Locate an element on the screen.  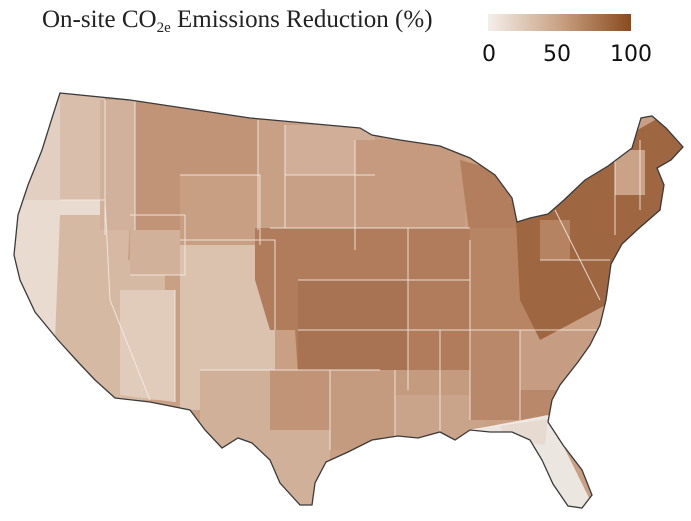
title-subscript: 2e is located at coordinates (163, 28).